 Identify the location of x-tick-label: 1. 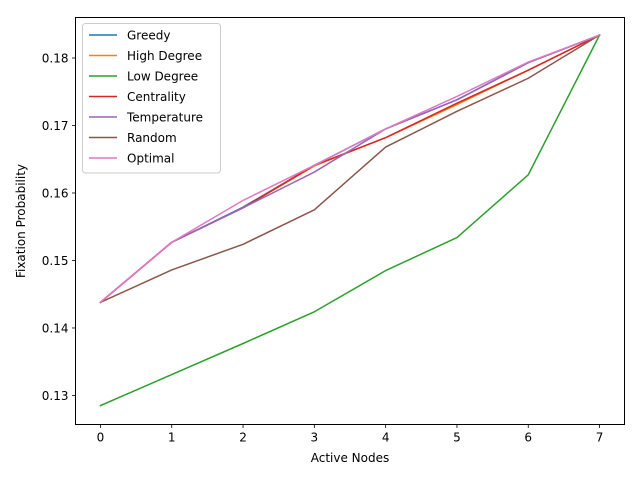
(172, 438).